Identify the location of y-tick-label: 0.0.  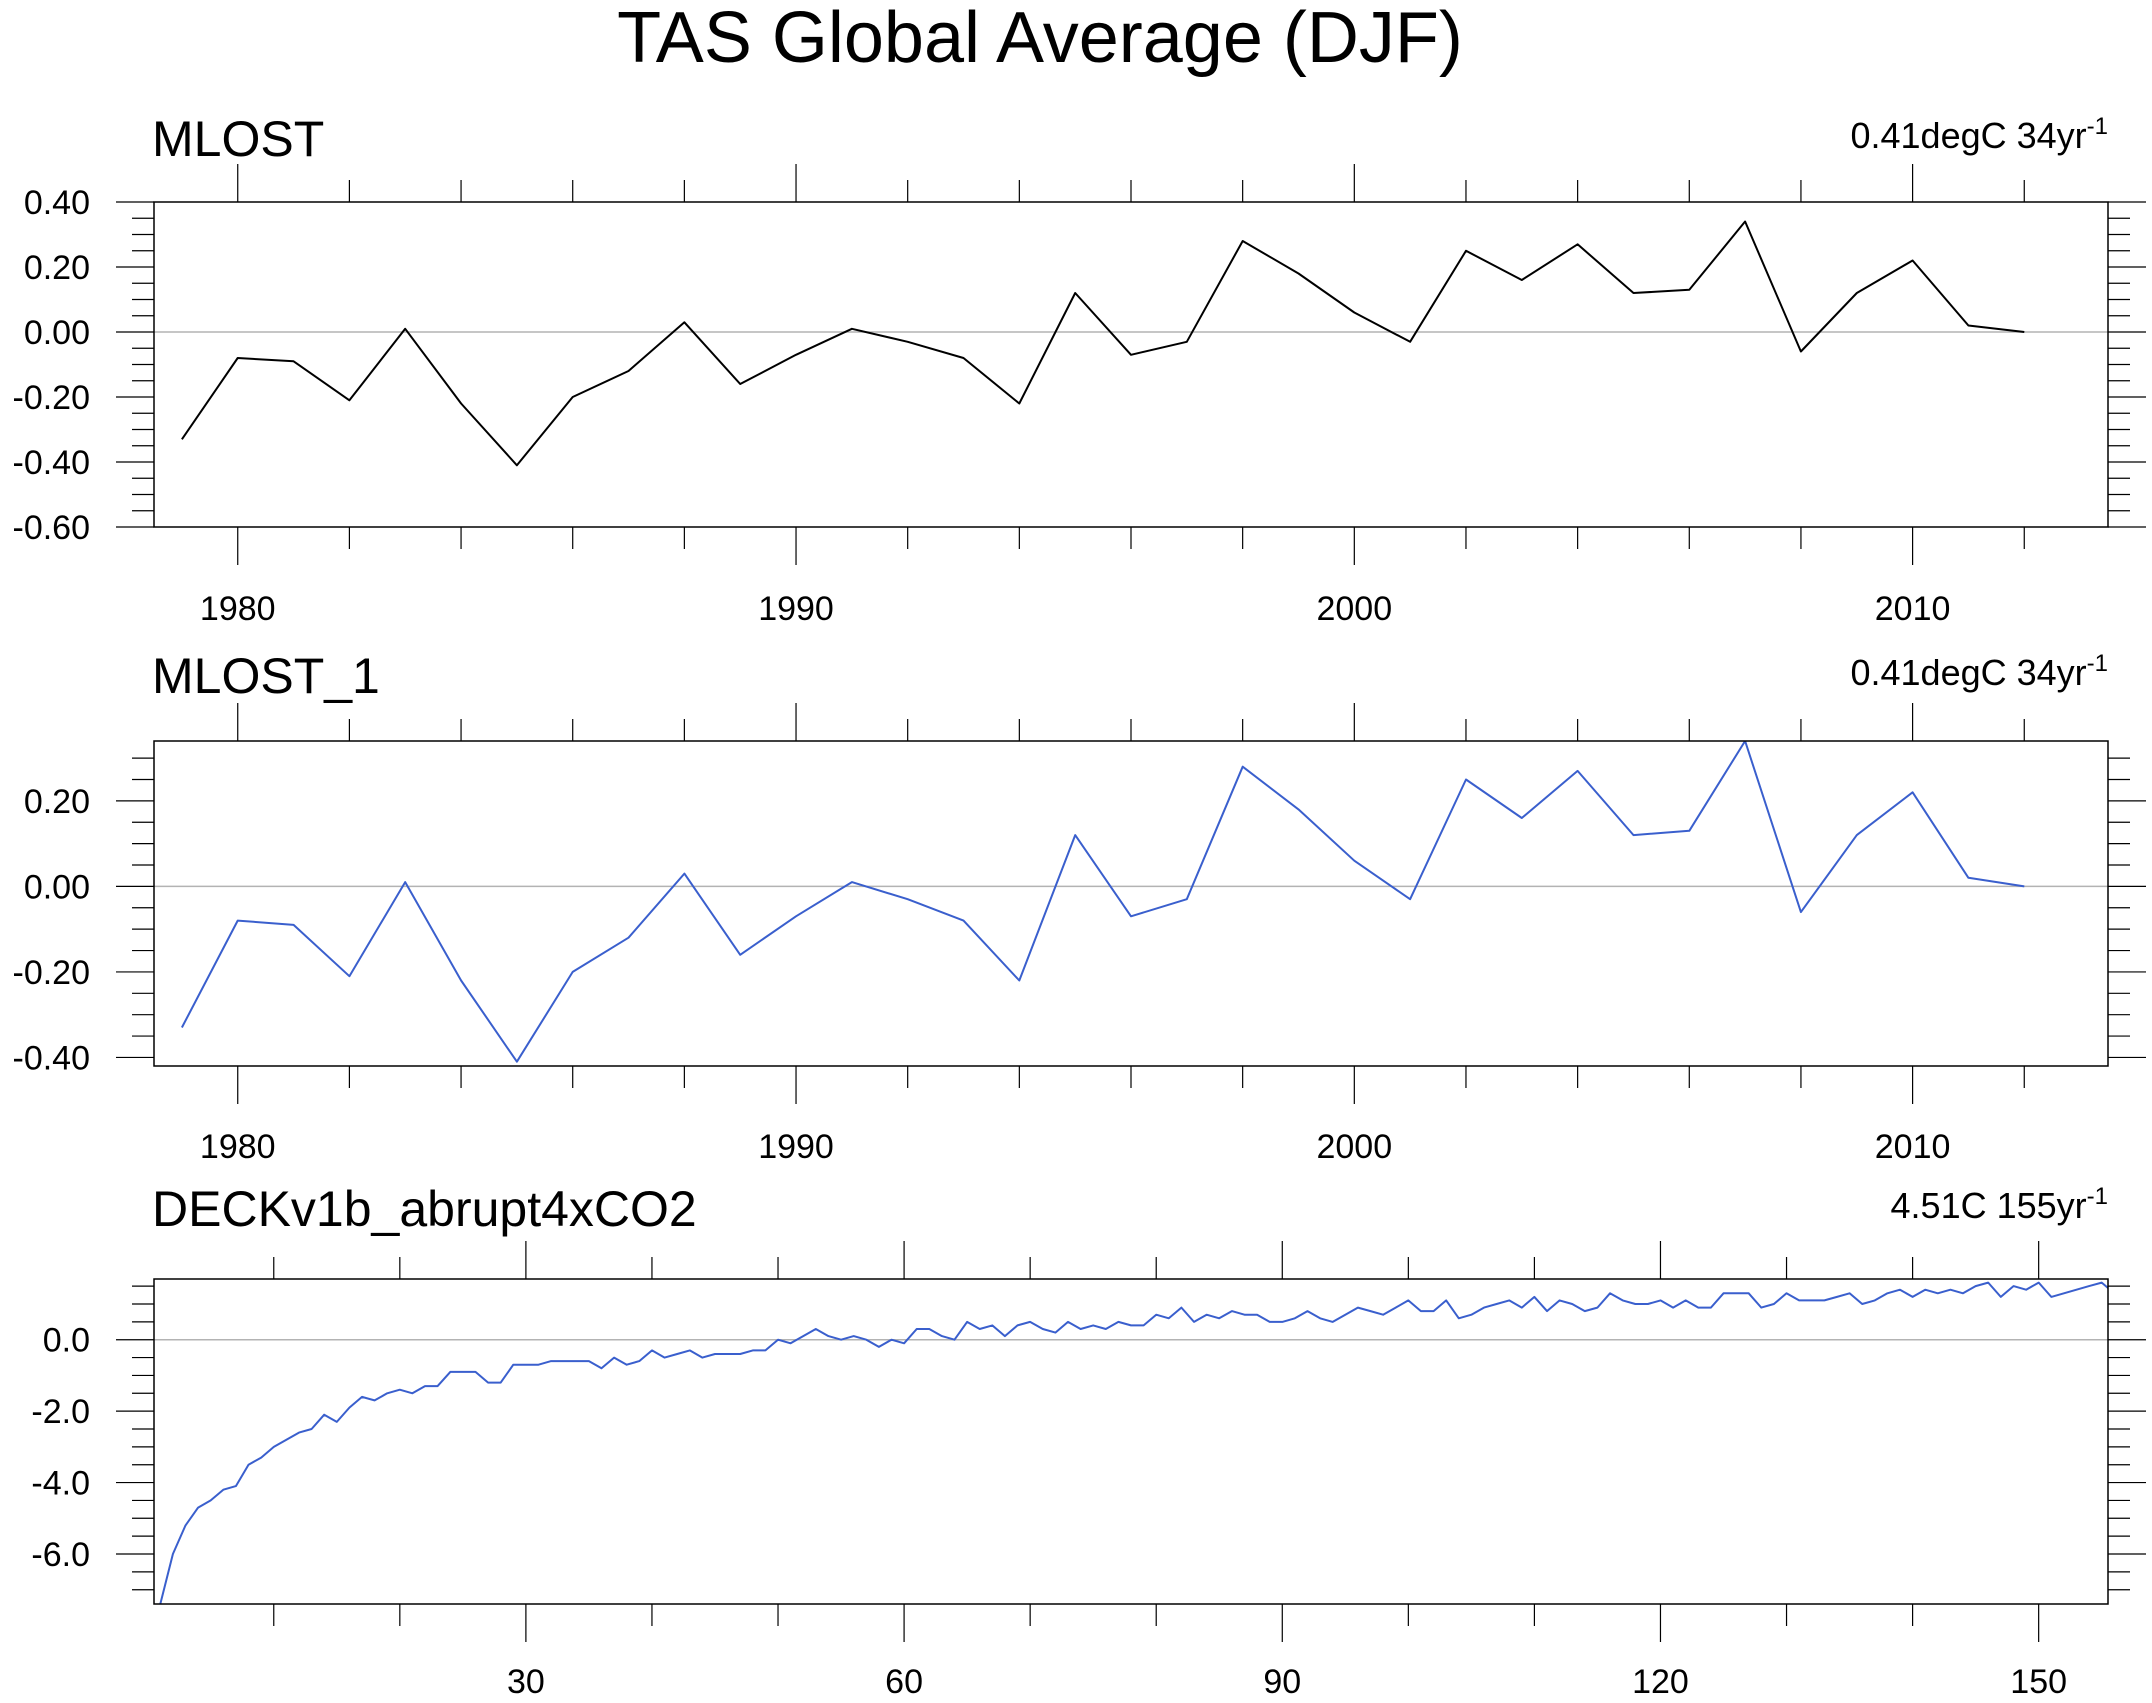
(66, 1341).